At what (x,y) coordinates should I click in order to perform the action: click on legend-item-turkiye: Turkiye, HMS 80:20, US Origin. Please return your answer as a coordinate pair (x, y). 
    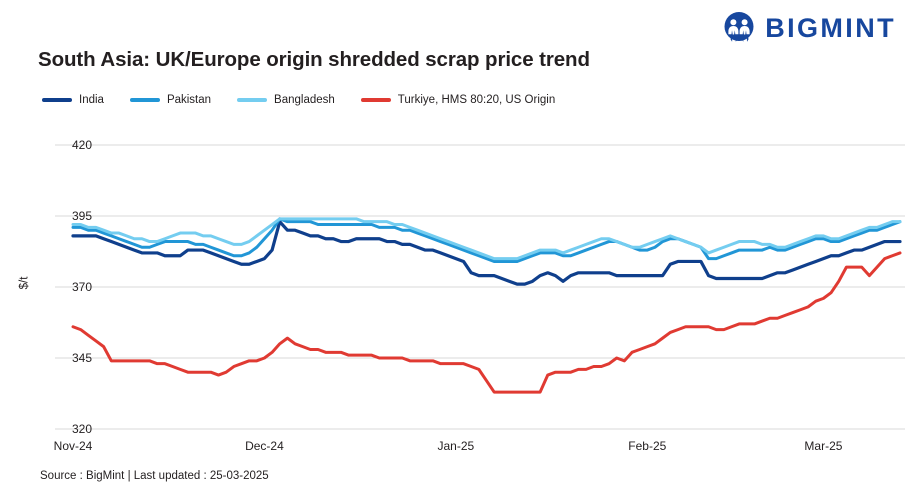
    Looking at the image, I should click on (458, 100).